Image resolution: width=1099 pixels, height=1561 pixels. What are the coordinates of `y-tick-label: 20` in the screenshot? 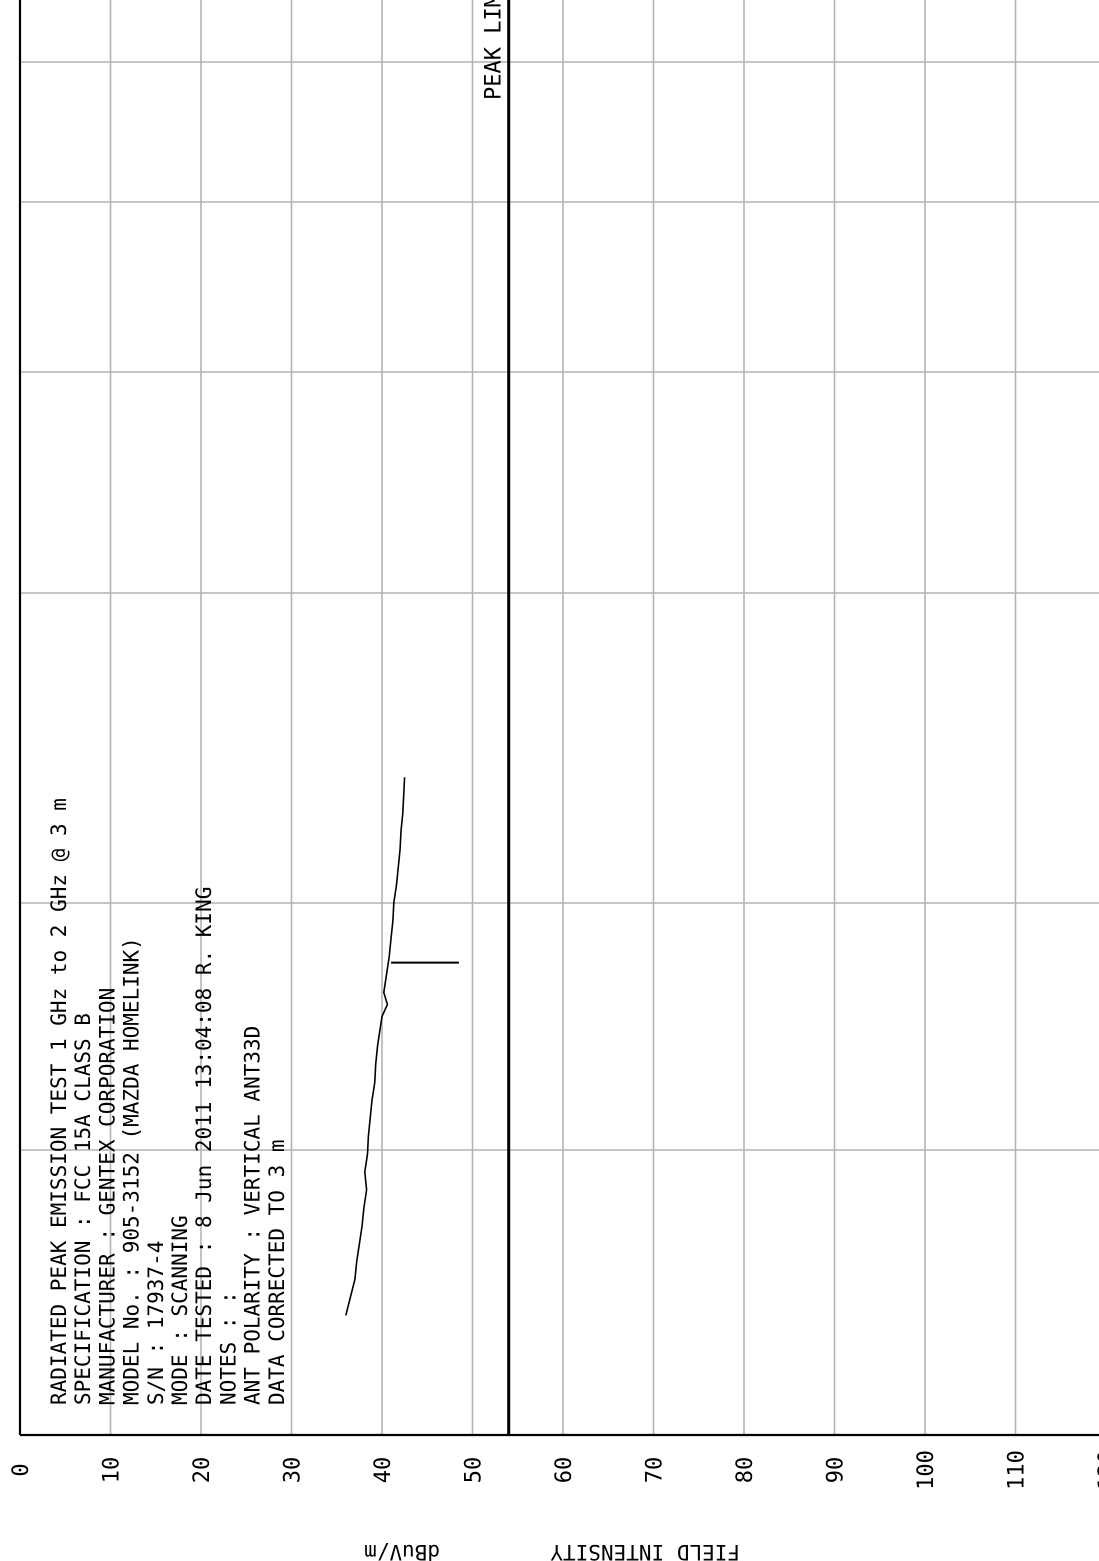 It's located at (202, 1470).